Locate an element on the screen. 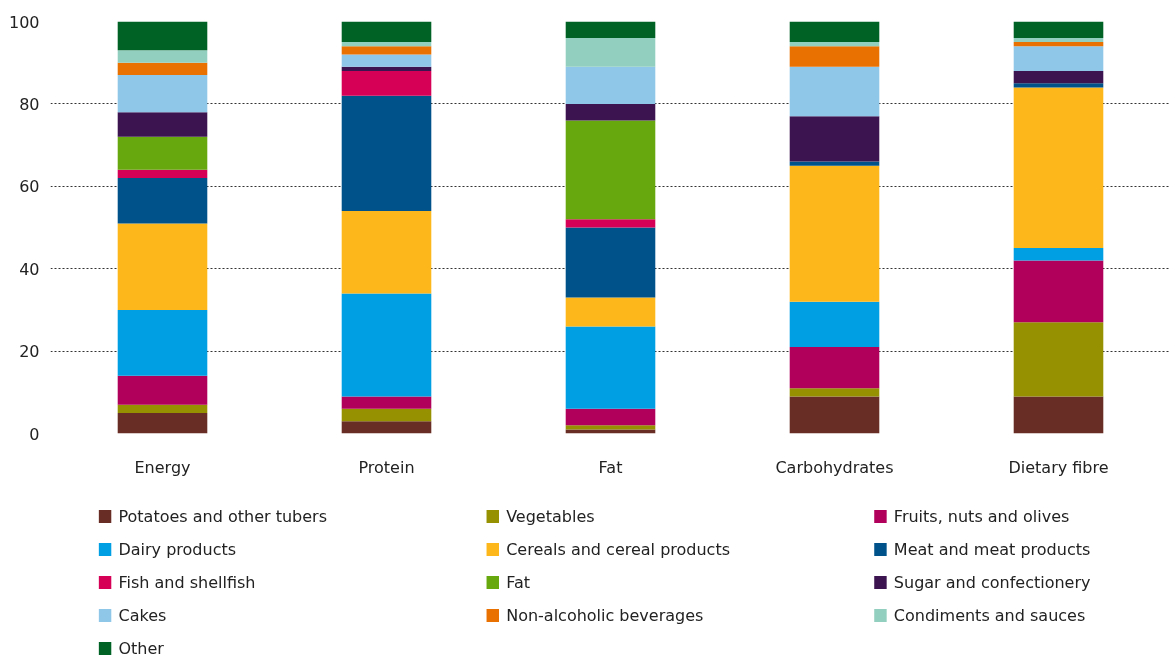  legend-label: Meat and meat products is located at coordinates (992, 549).